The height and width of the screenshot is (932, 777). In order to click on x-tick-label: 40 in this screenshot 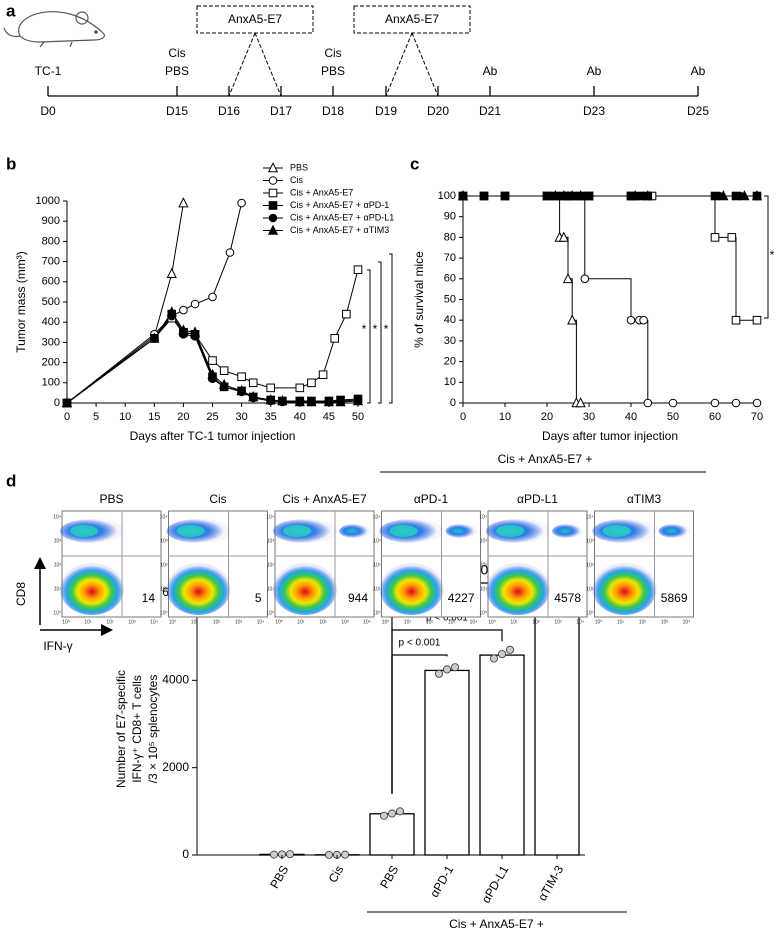, I will do `click(300, 417)`.